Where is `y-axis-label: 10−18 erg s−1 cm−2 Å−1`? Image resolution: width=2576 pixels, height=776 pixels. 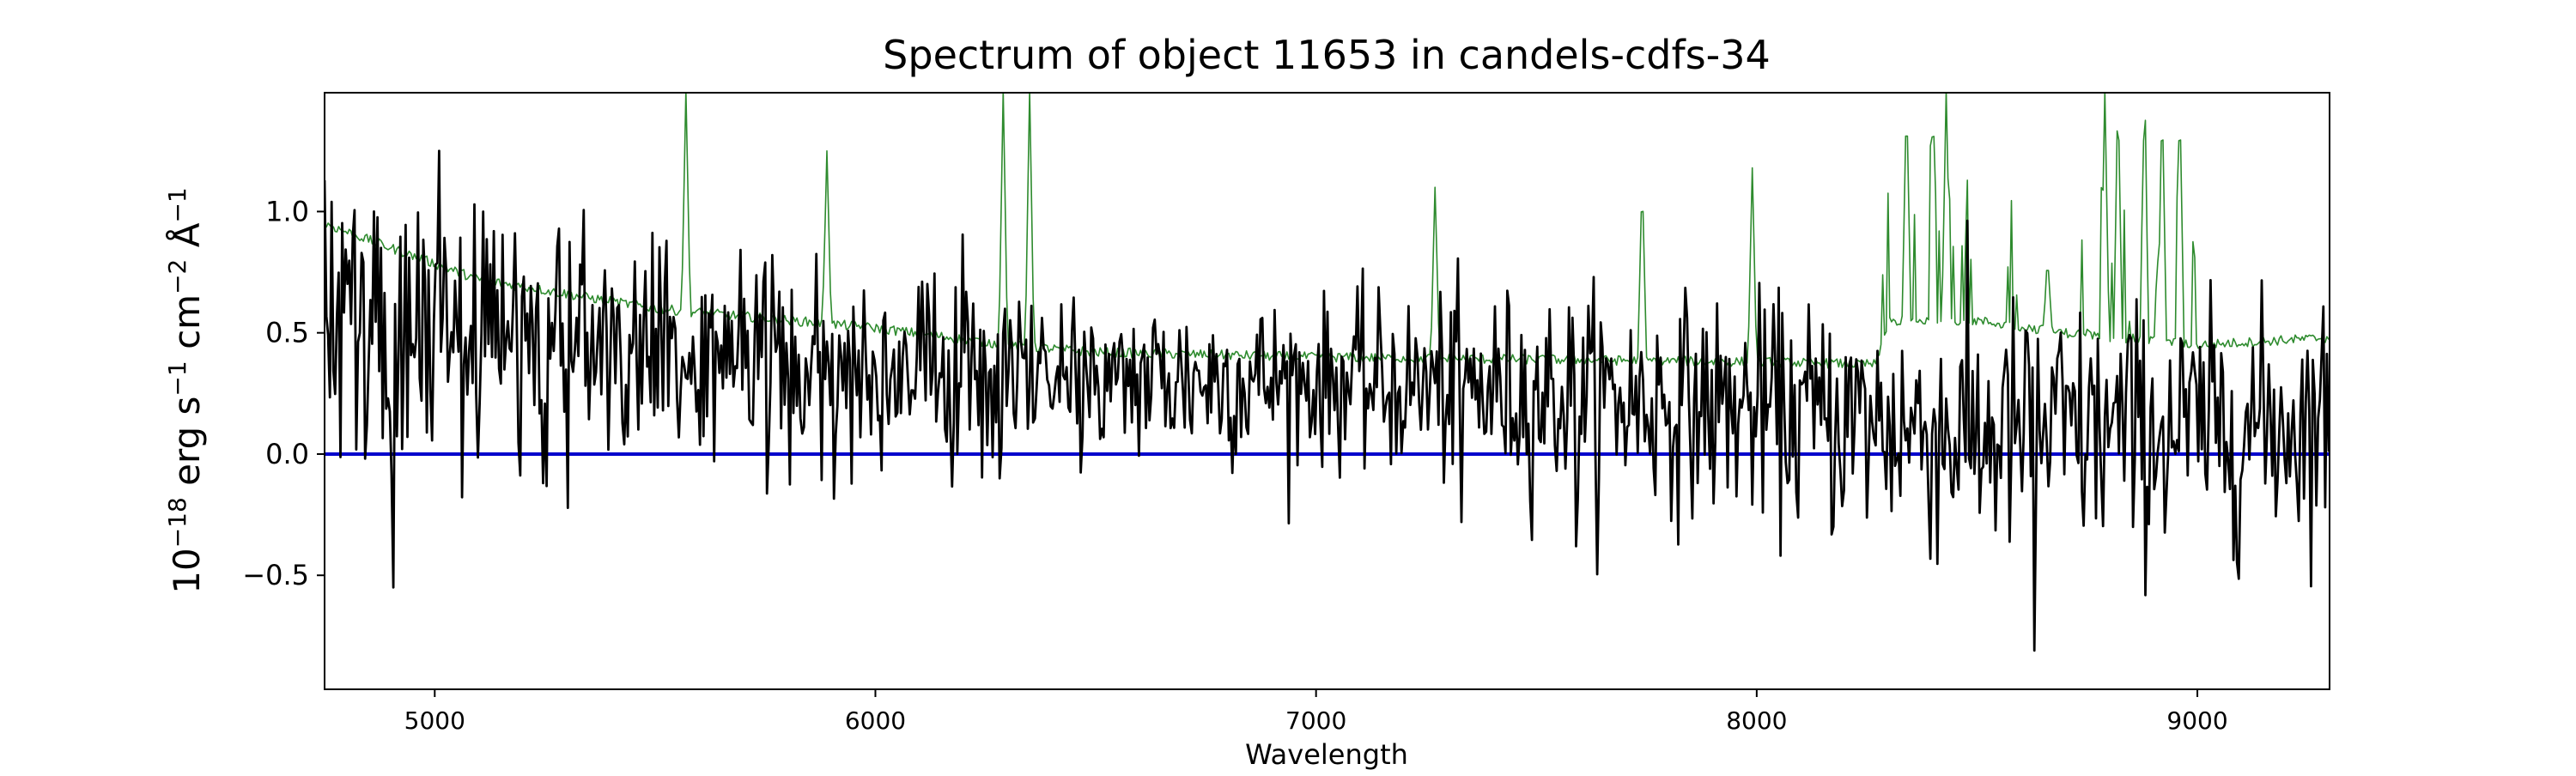 y-axis-label: 10−18 erg s−1 cm−2 Å−1 is located at coordinates (186, 390).